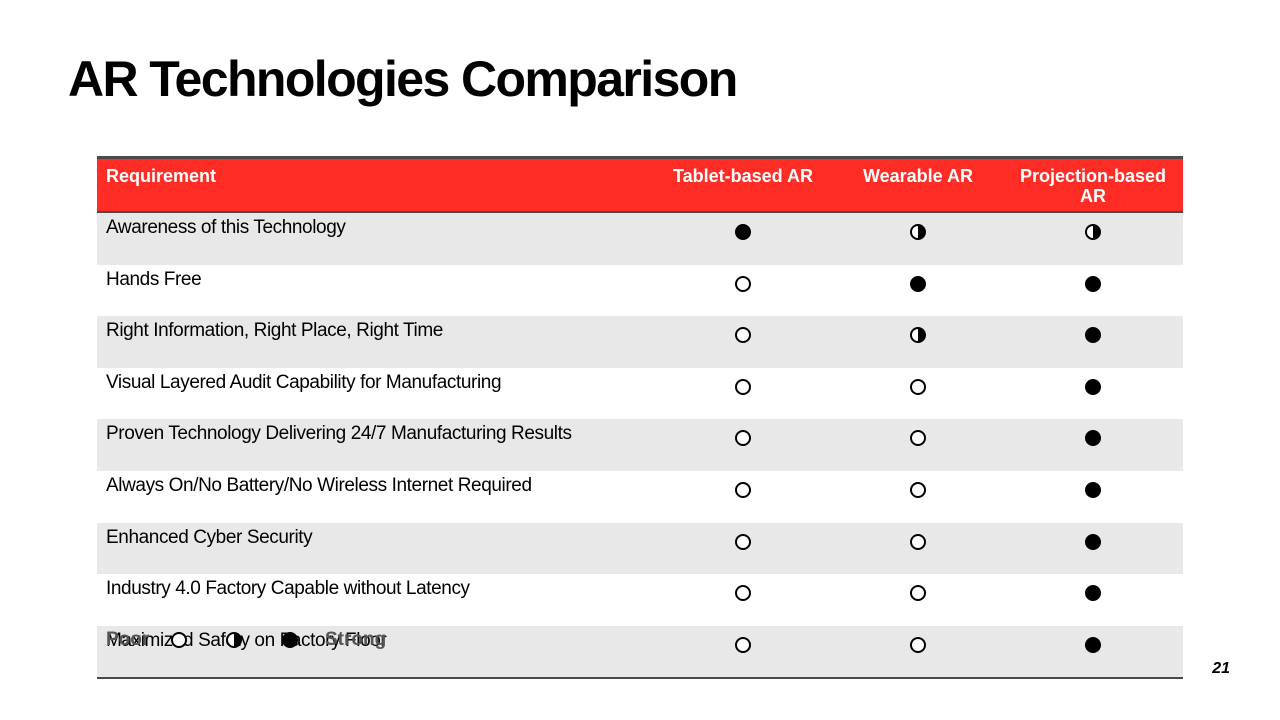  What do you see at coordinates (154, 279) in the screenshot?
I see `requirement-cell: Hands Free` at bounding box center [154, 279].